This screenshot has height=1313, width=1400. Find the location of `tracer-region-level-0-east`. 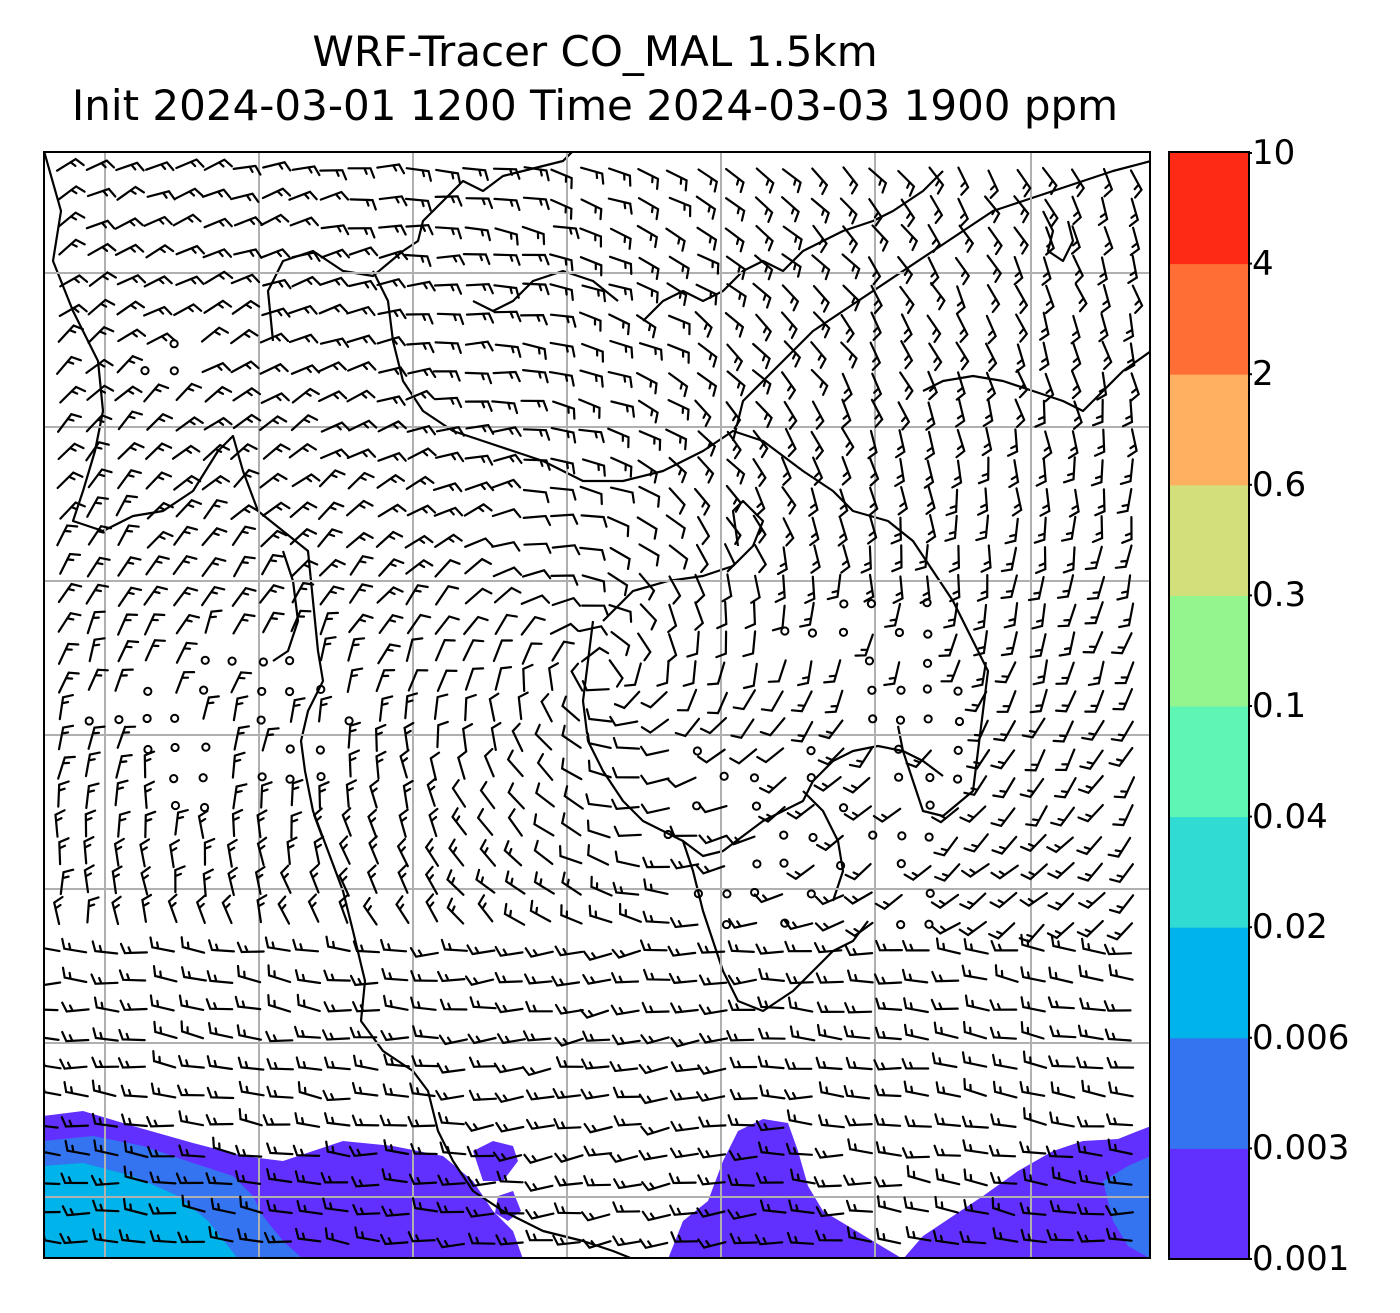

tracer-region-level-0-east is located at coordinates (785, 1189).